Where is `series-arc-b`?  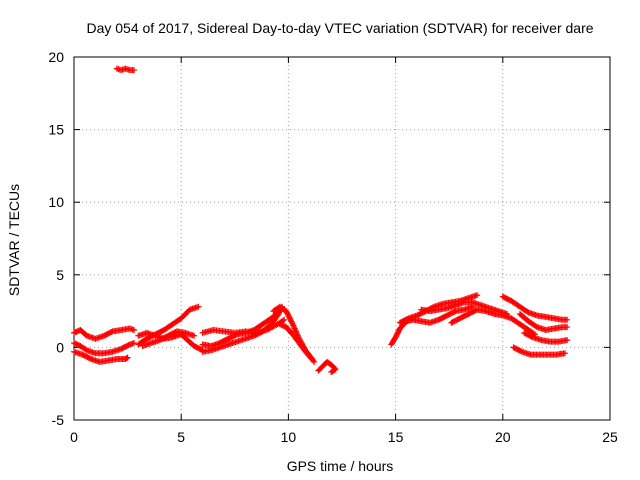 series-arc-b is located at coordinates (104, 348).